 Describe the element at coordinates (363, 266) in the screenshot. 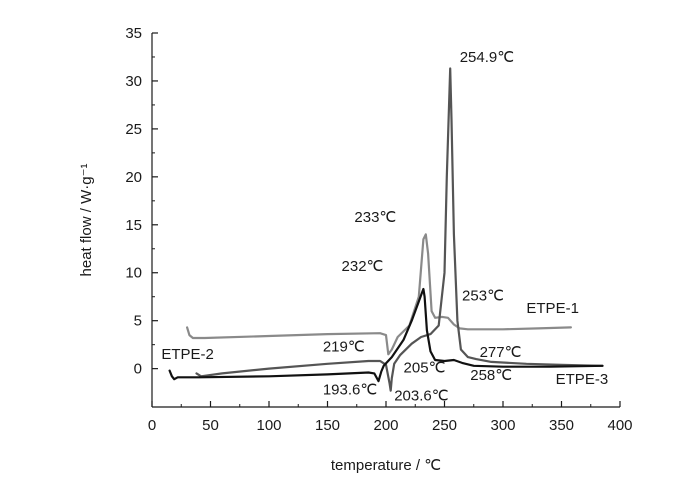

I see `annotation-label: 232℃` at that location.